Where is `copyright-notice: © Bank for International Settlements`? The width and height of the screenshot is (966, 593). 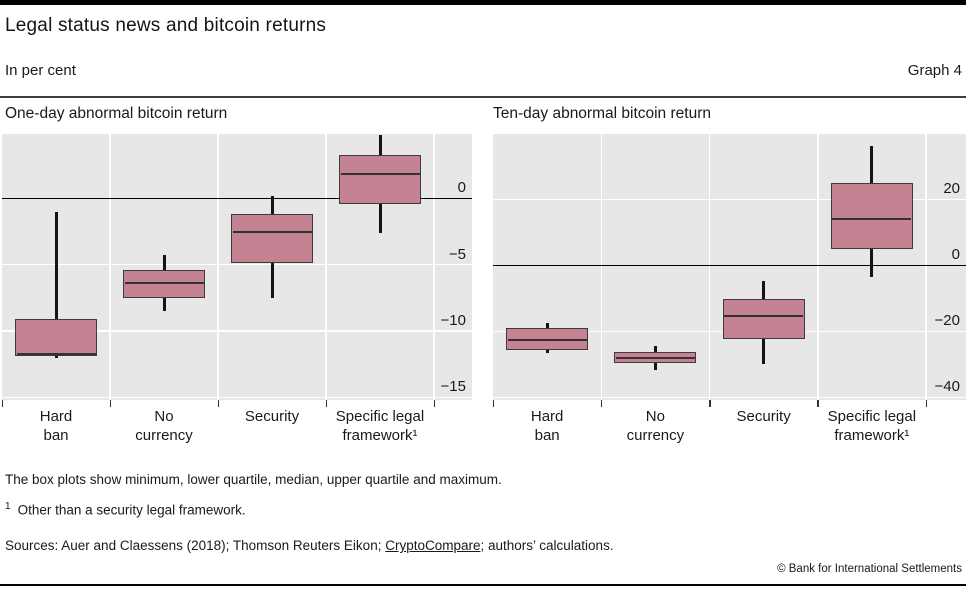
copyright-notice: © Bank for International Settlements is located at coordinates (869, 569).